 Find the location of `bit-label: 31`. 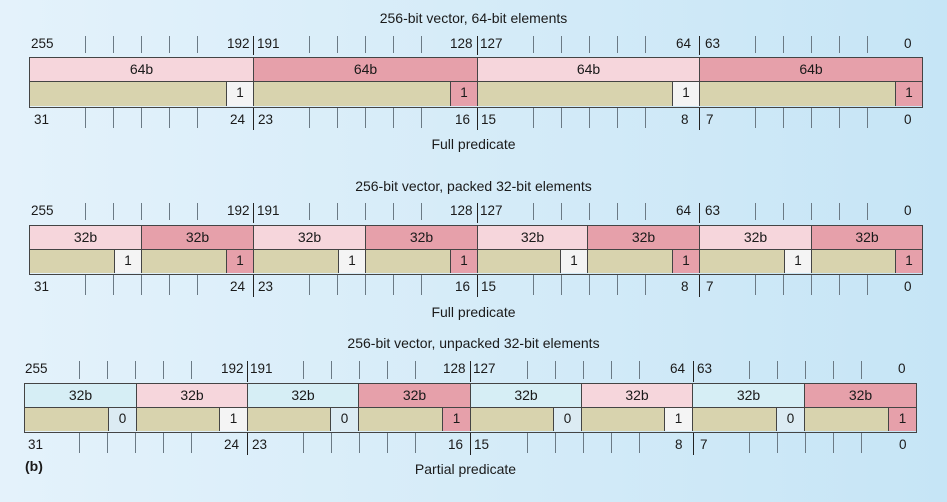

bit-label: 31 is located at coordinates (36, 444).